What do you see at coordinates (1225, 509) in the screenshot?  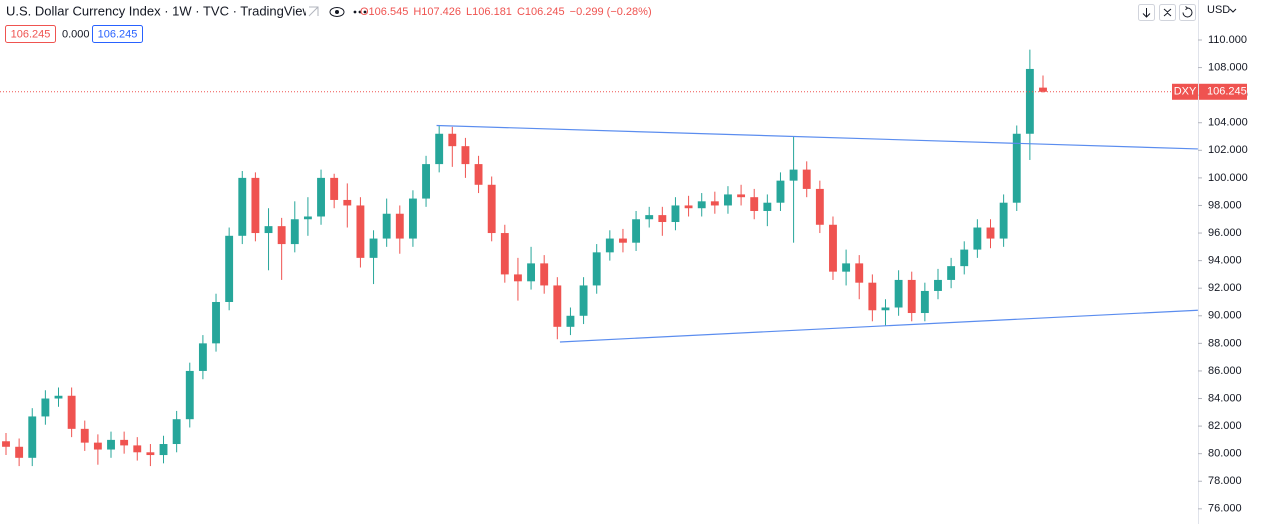 I see `y-tick-label: 76.000` at bounding box center [1225, 509].